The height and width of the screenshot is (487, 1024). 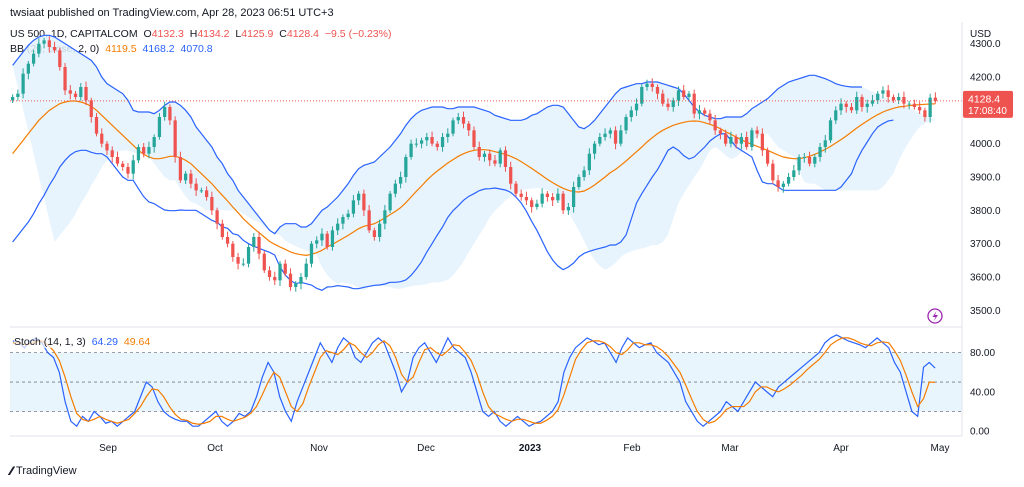 What do you see at coordinates (935, 316) in the screenshot?
I see `alert-icon` at bounding box center [935, 316].